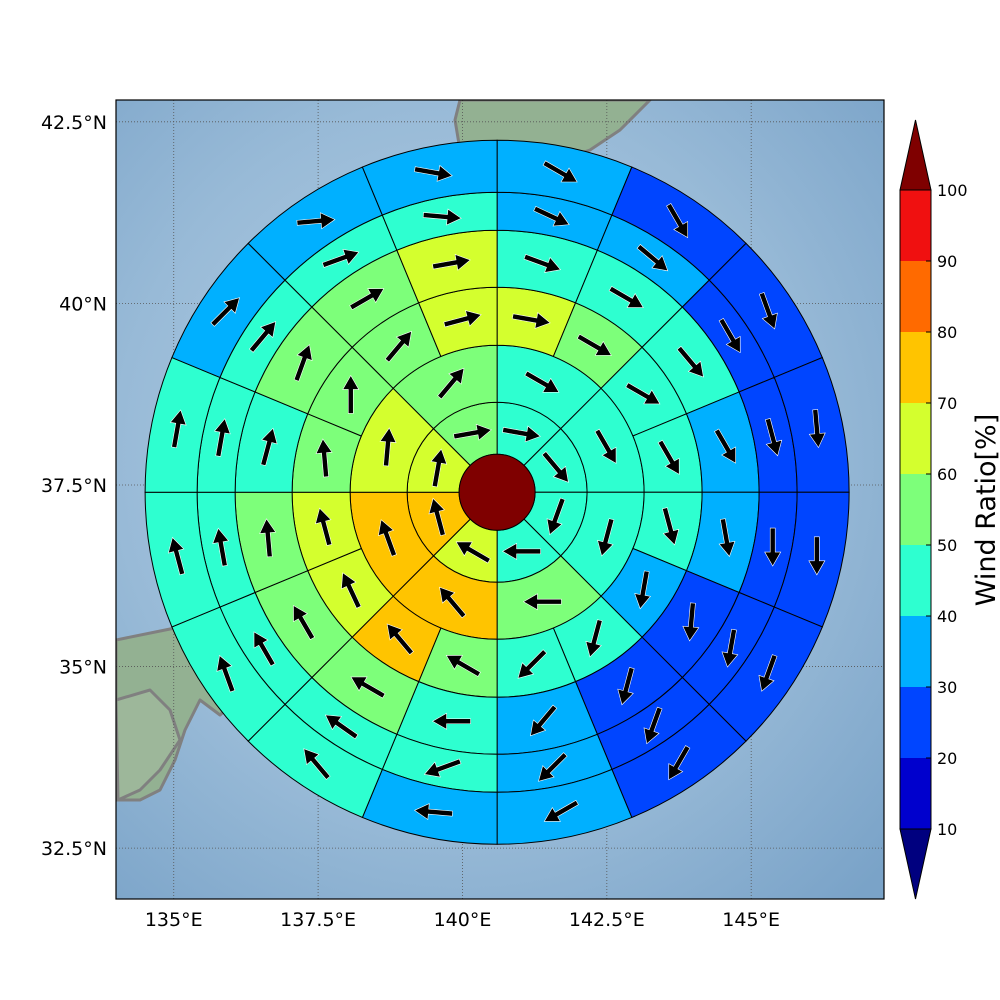 The width and height of the screenshot is (1000, 1000). What do you see at coordinates (985, 510) in the screenshot?
I see `colorbar-label: Wind Ratio[%]` at bounding box center [985, 510].